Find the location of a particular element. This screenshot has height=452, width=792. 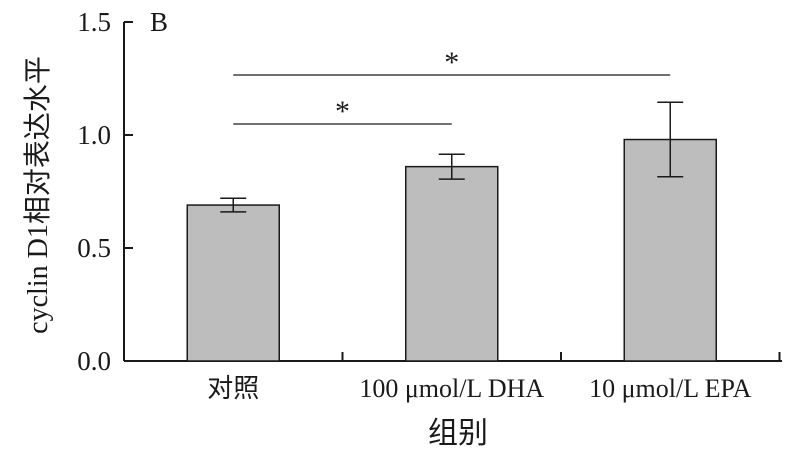

y-tick-label-0: 0.0 is located at coordinates (94, 361).